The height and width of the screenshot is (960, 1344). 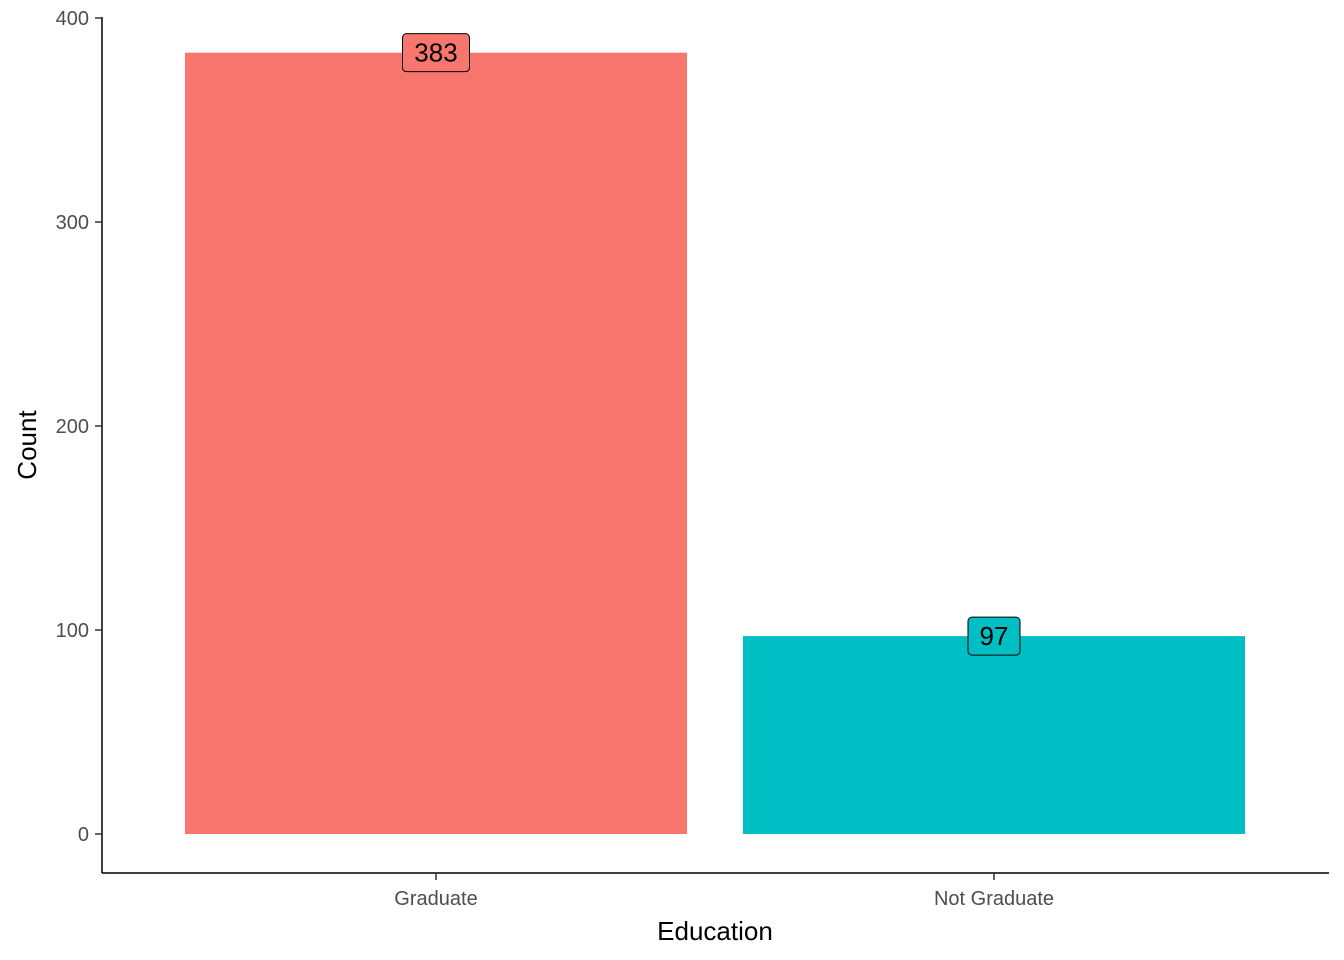 What do you see at coordinates (715, 931) in the screenshot?
I see `x-axis-title: Education` at bounding box center [715, 931].